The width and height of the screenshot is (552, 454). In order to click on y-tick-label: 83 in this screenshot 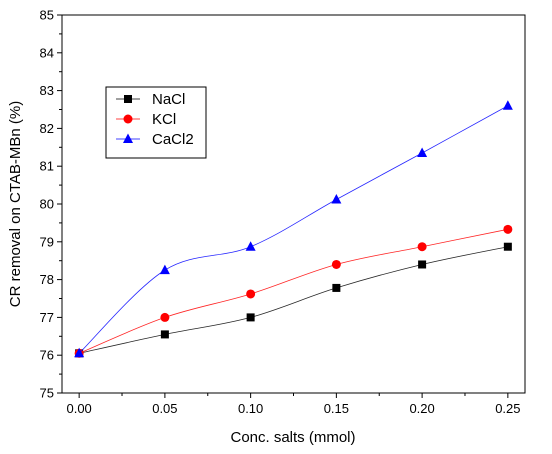, I will do `click(47, 90)`.